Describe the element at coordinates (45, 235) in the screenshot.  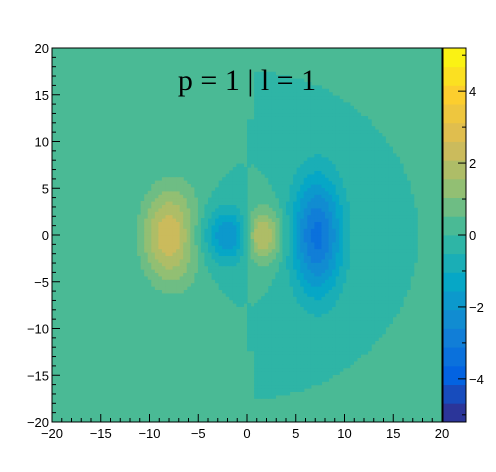
I see `y-tick-label: 0` at that location.